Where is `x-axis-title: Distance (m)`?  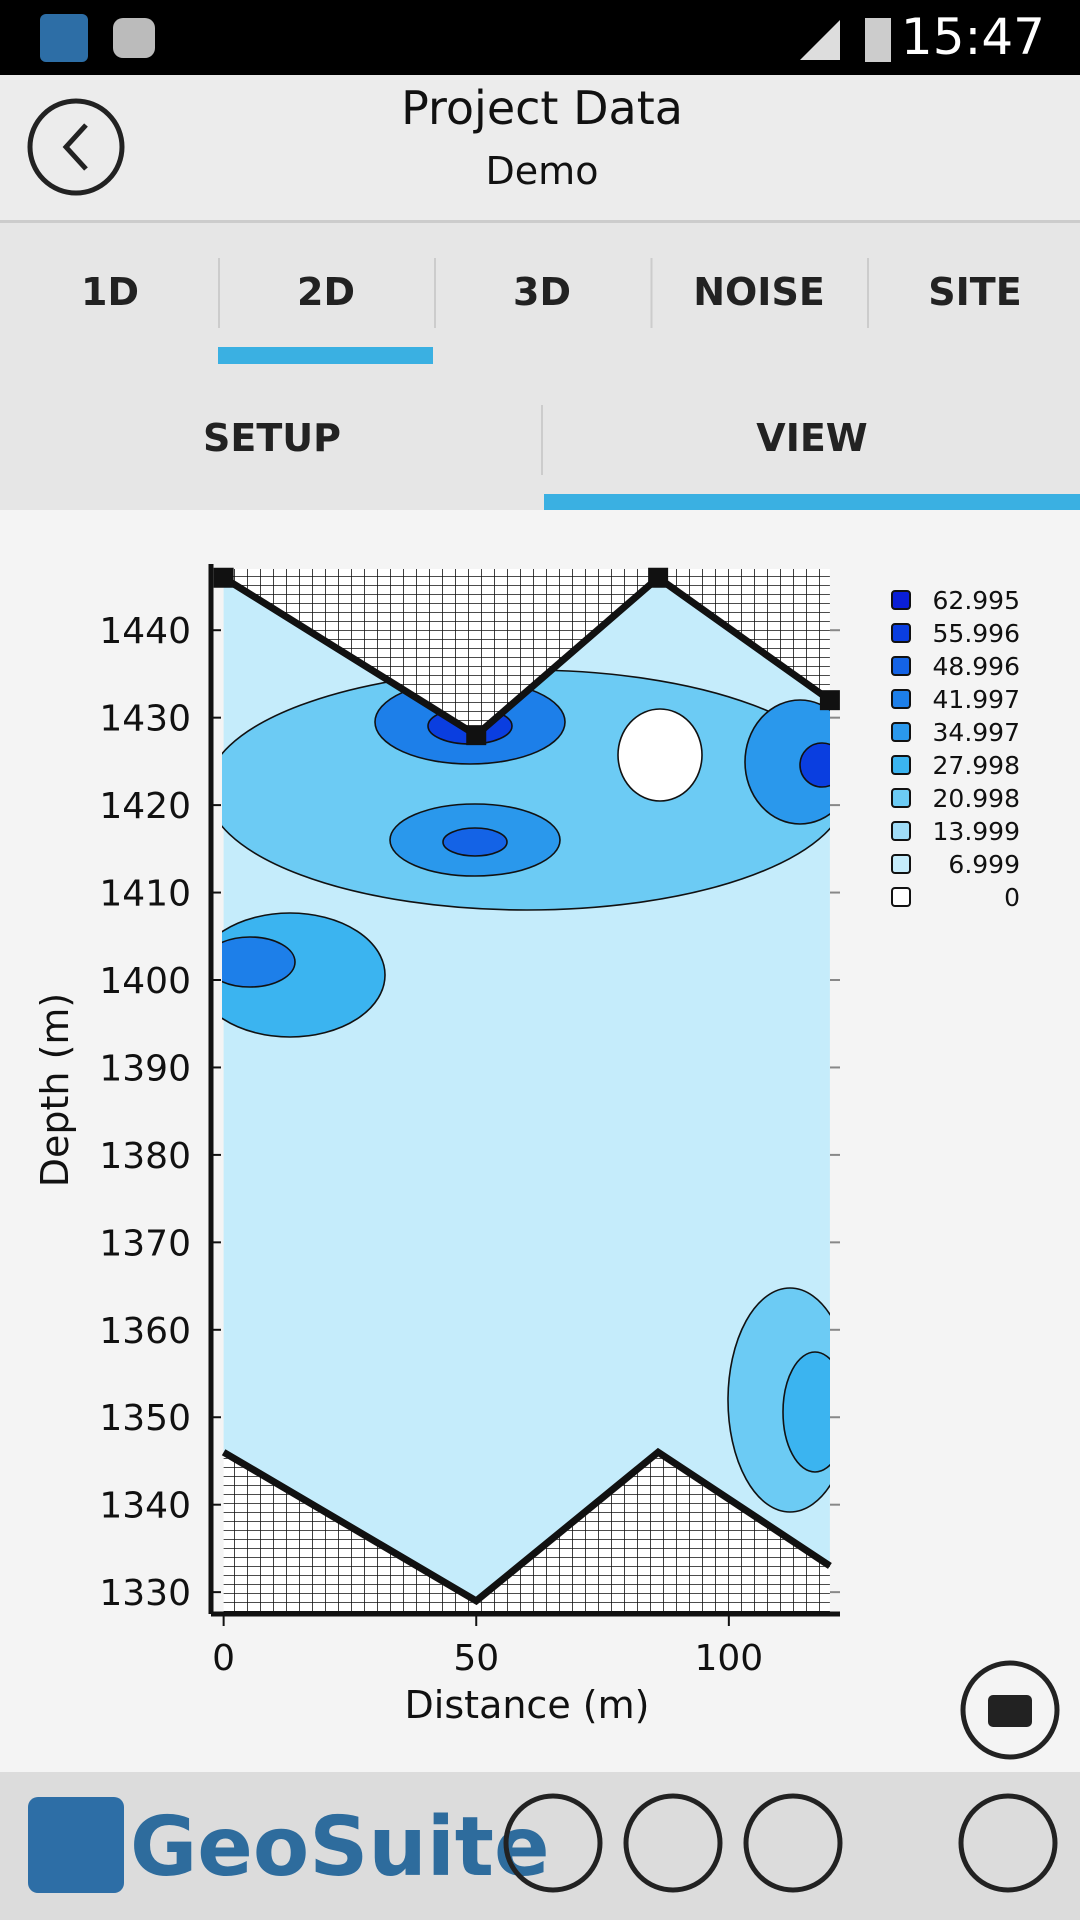
x-axis-title: Distance (m) is located at coordinates (527, 1705).